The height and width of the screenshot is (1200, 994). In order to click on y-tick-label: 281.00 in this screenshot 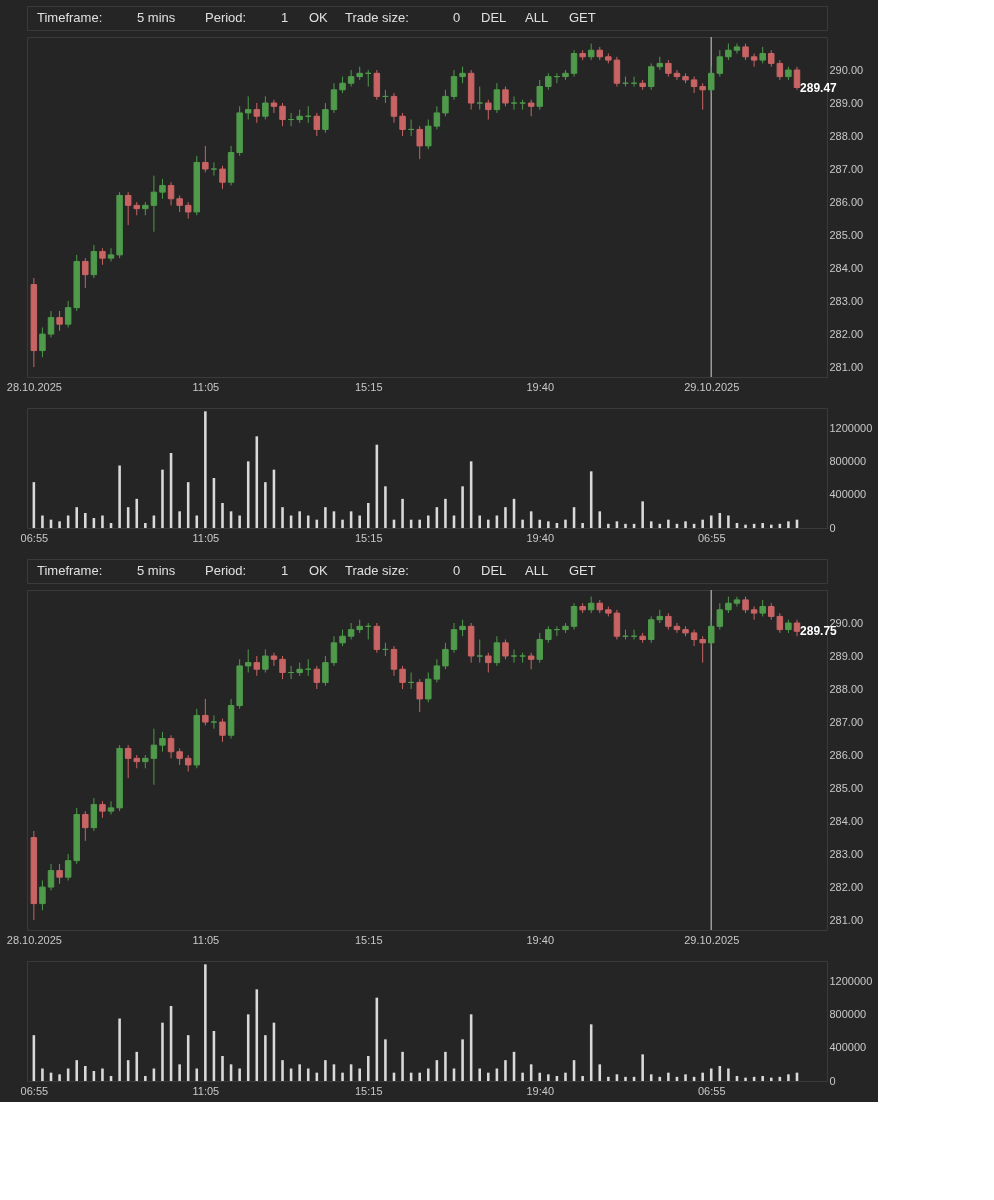, I will do `click(846, 366)`.